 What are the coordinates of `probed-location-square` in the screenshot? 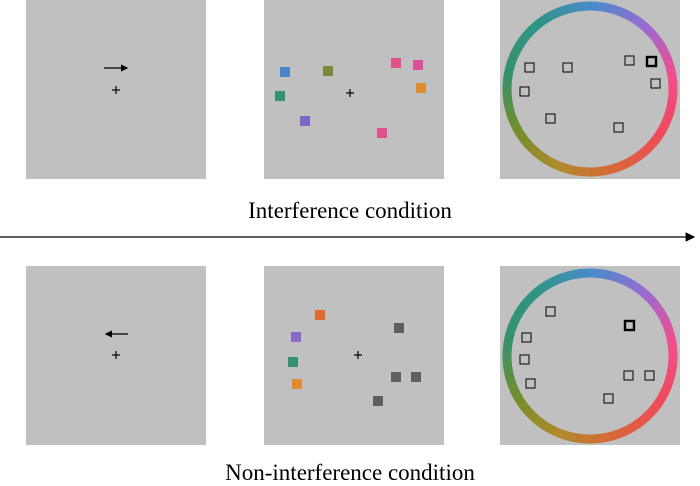 It's located at (629, 325).